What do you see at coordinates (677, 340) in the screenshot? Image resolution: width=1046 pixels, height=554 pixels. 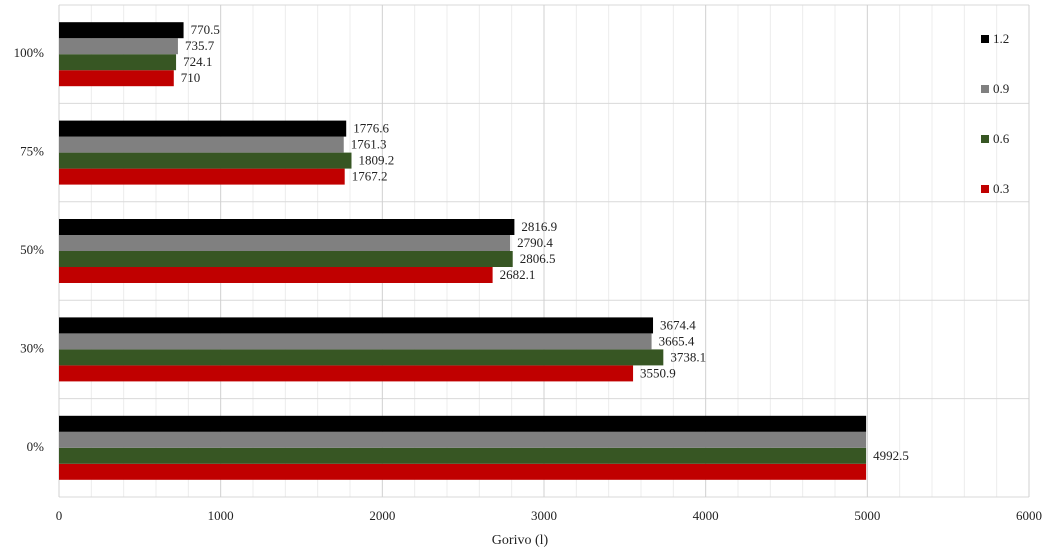 I see `data-label: 3665.4` at bounding box center [677, 340].